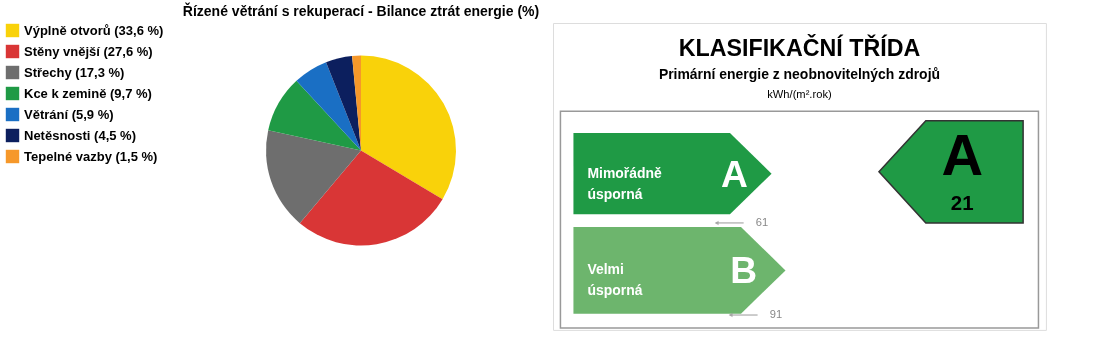  Describe the element at coordinates (962, 203) in the screenshot. I see `text: 21` at that location.